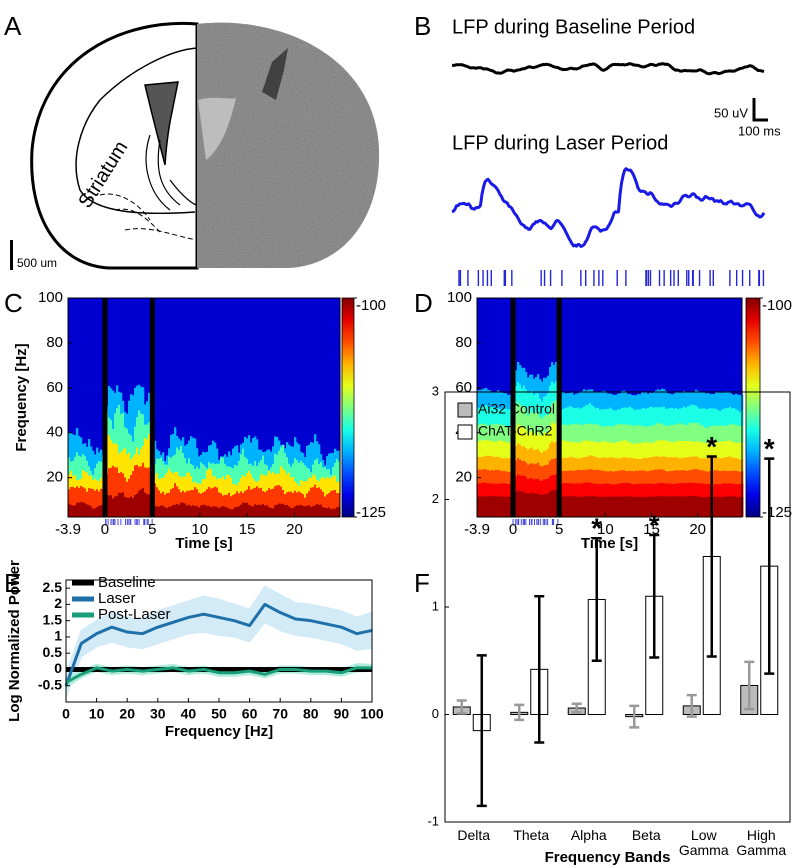 This screenshot has height=868, width=793. I want to click on ventricle, so click(161, 123).